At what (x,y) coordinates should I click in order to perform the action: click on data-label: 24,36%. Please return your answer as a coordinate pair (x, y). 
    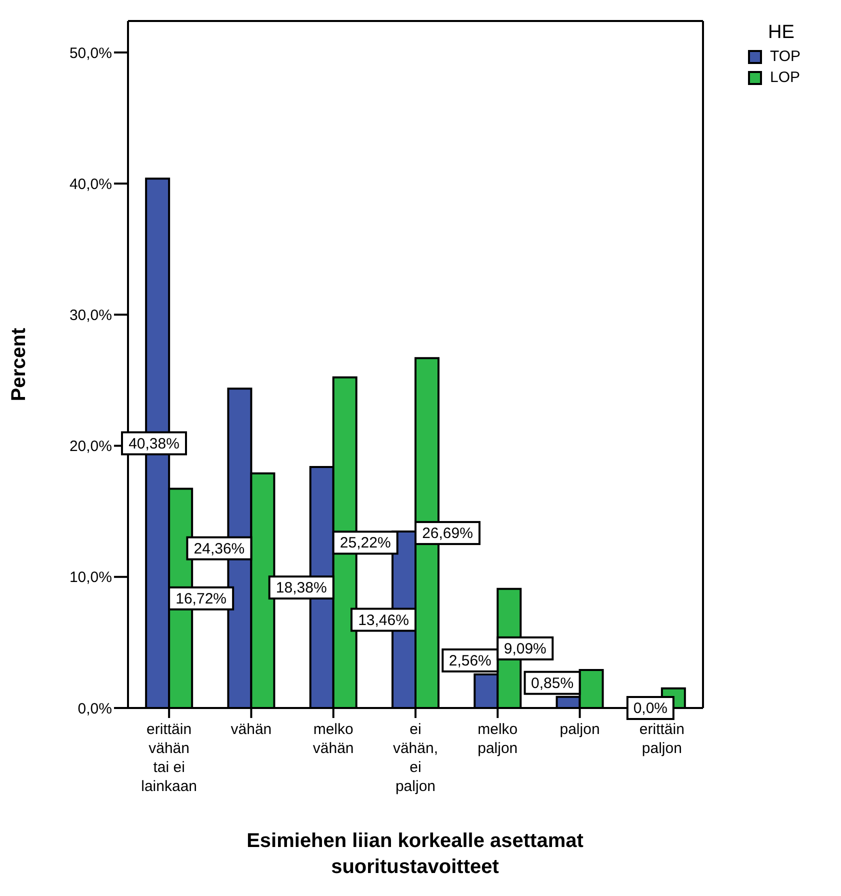
    Looking at the image, I should click on (219, 549).